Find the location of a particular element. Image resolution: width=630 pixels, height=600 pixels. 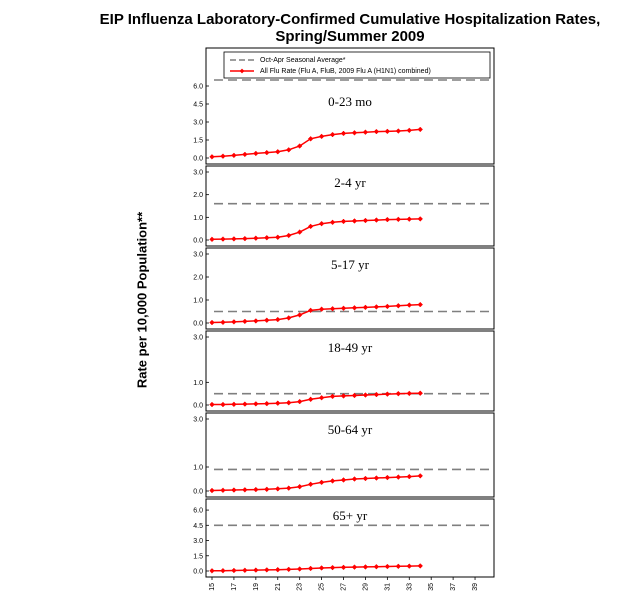

x-tick-label: 31 is located at coordinates (387, 587).